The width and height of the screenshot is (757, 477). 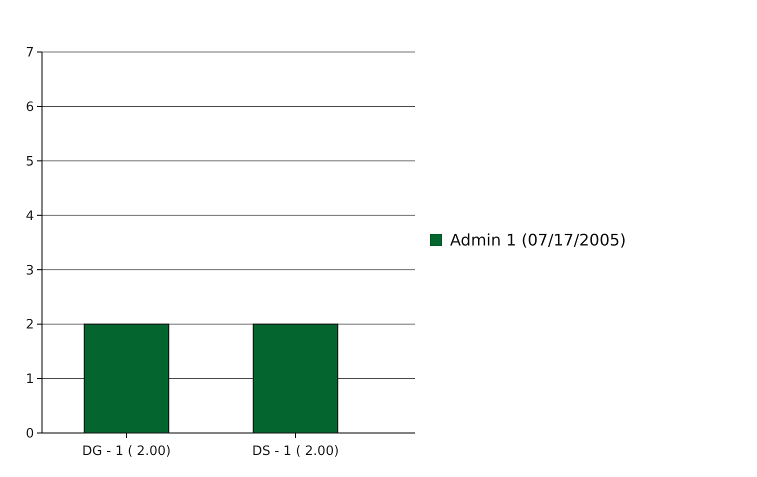 I want to click on legend-label: Admin 1 (07/17/2005), so click(x=538, y=240).